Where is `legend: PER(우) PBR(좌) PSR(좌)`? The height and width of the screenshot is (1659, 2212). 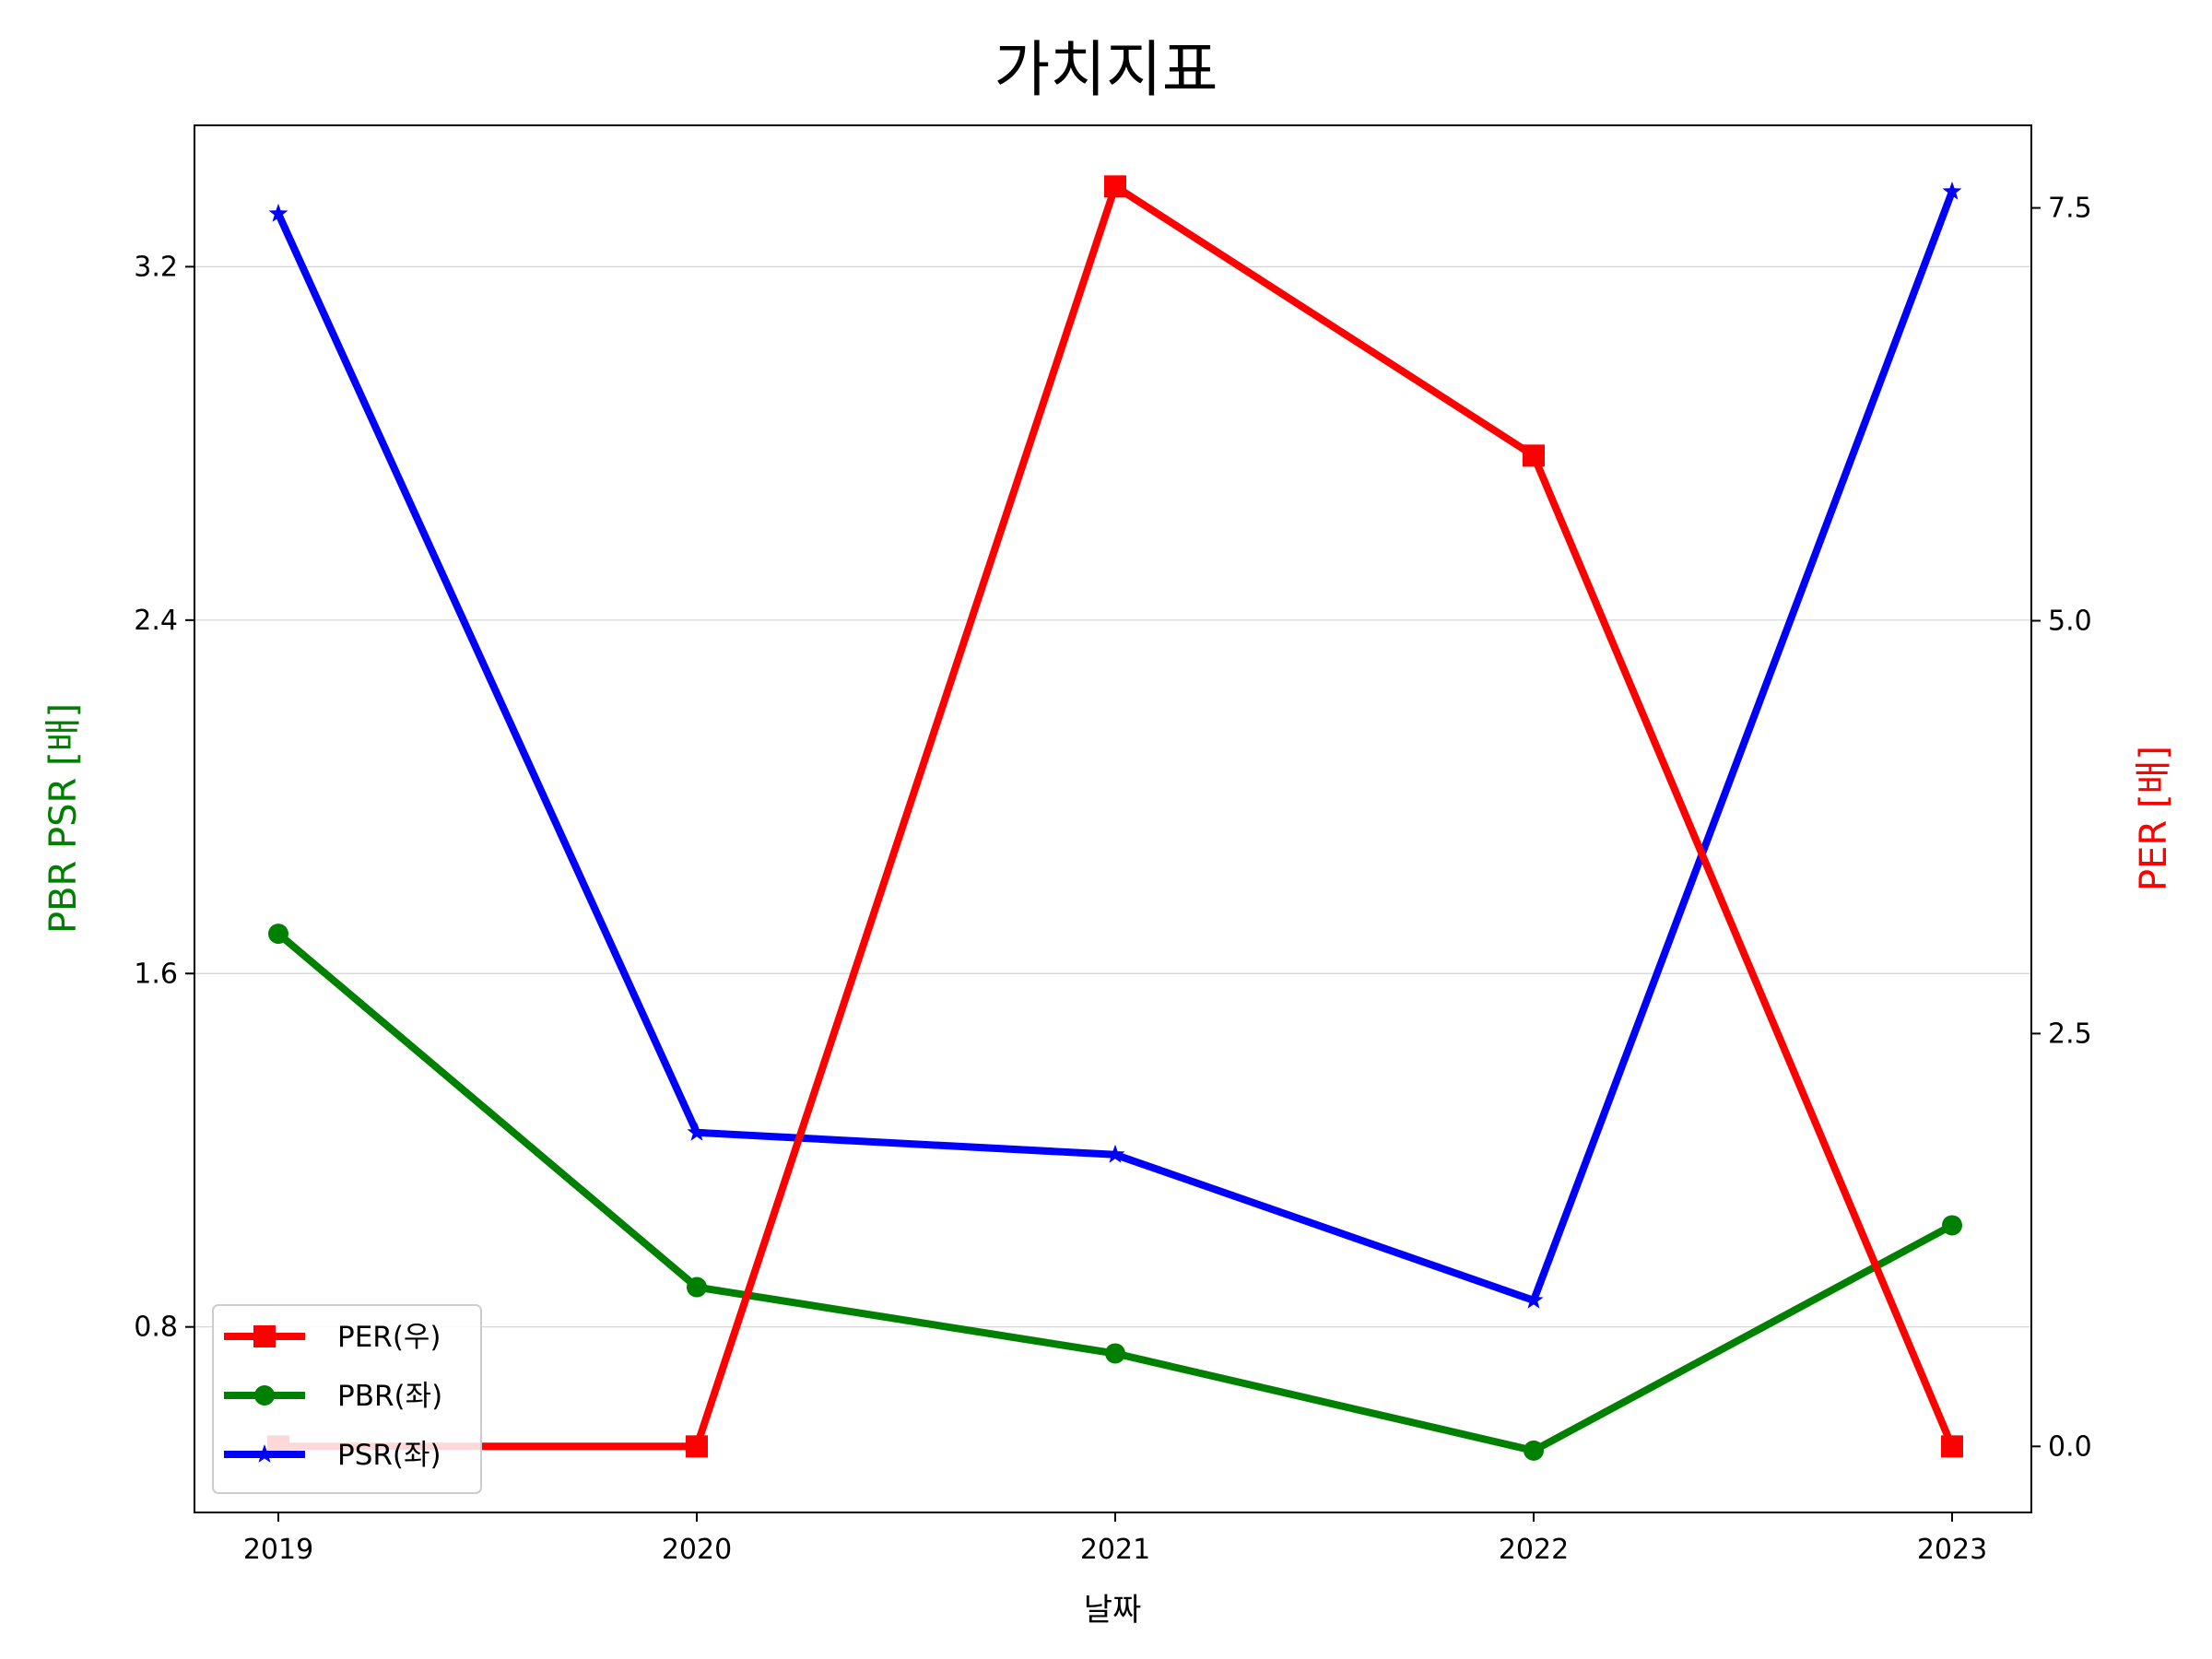 legend: PER(우) PBR(좌) PSR(좌) is located at coordinates (347, 1399).